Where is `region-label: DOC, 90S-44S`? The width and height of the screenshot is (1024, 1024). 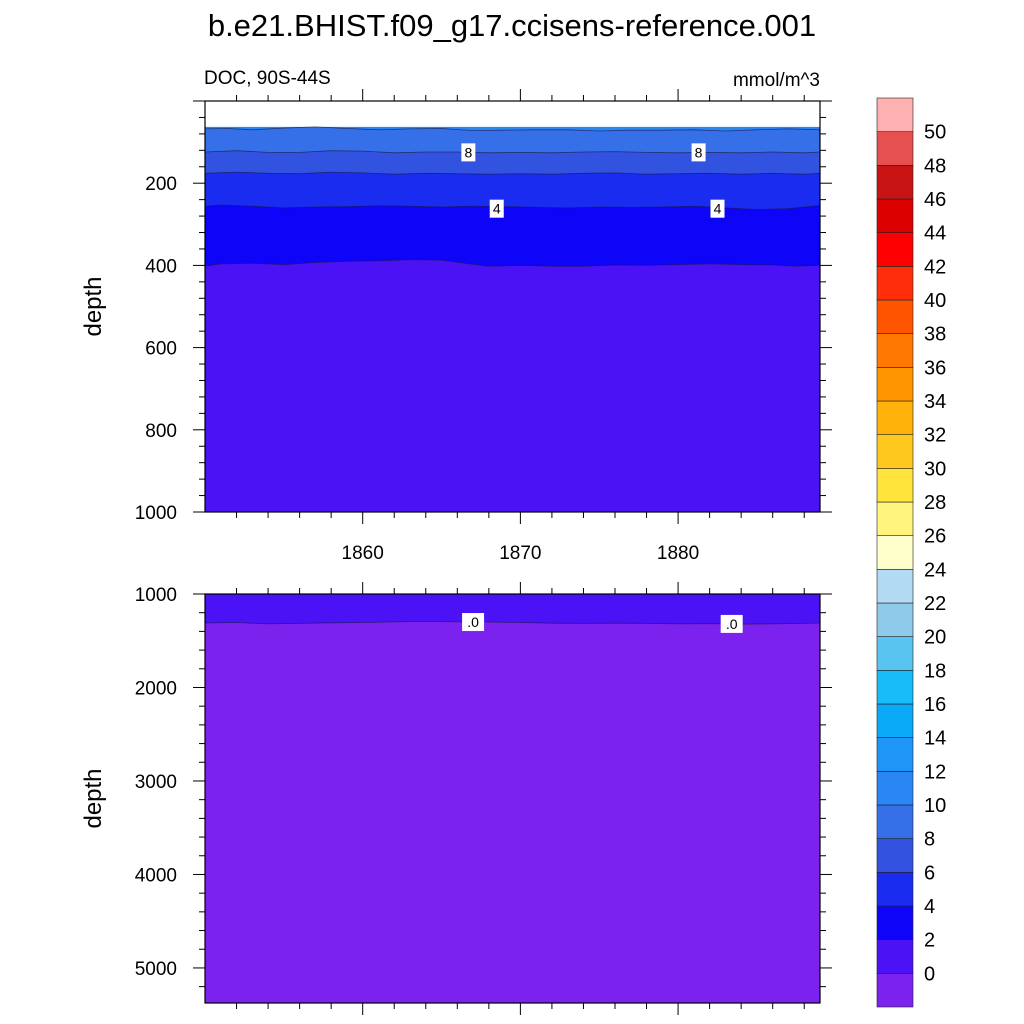
region-label: DOC, 90S-44S is located at coordinates (267, 78).